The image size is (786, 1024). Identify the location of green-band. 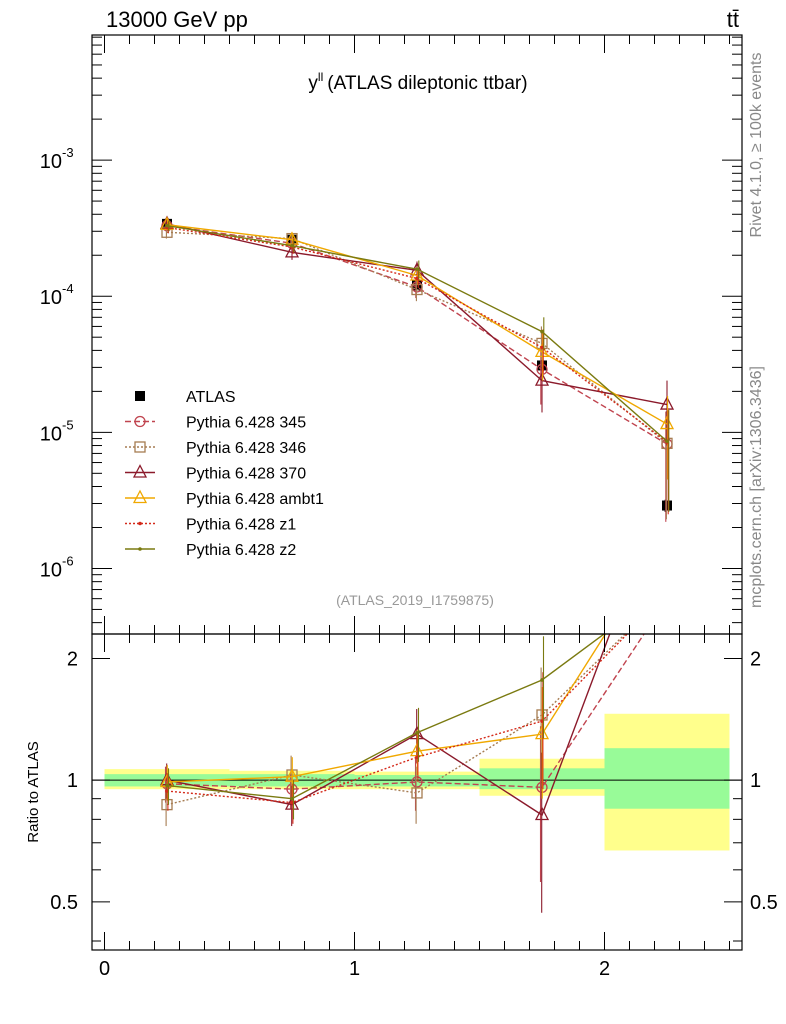
(417, 780).